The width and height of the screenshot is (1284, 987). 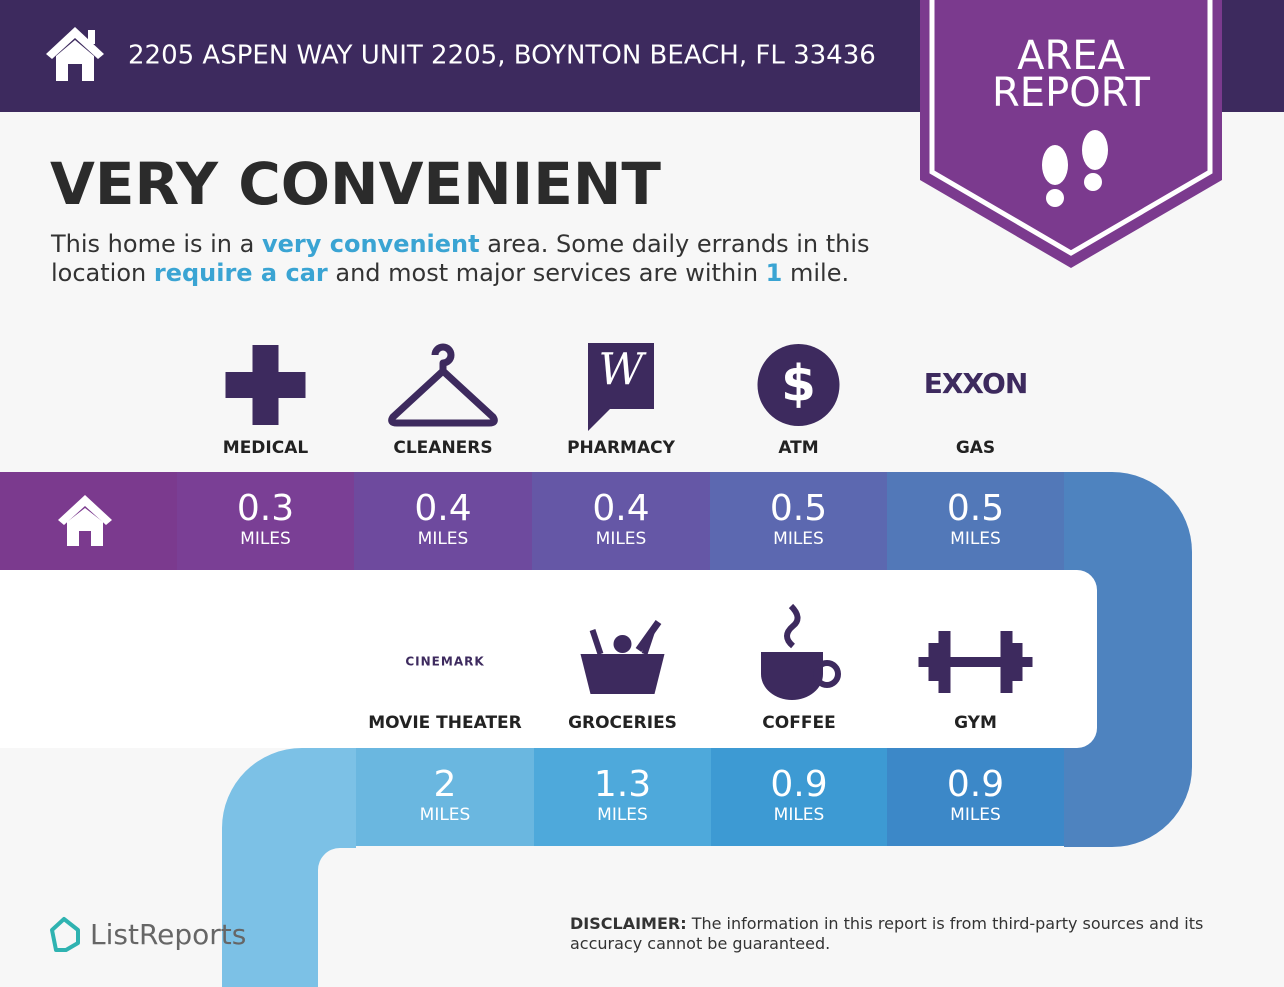 I want to click on icon-pharmacy, so click(x=621, y=387).